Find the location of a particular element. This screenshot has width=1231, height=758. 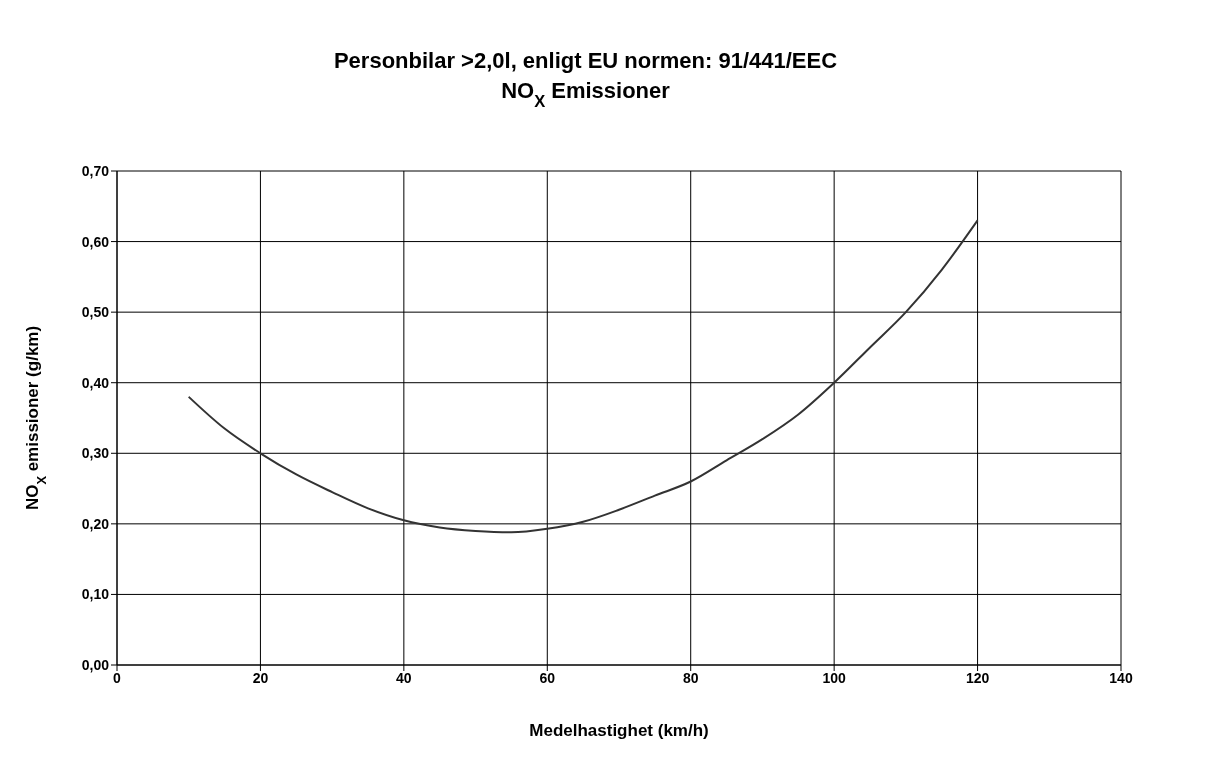

x-tick-label: 0 is located at coordinates (117, 677).